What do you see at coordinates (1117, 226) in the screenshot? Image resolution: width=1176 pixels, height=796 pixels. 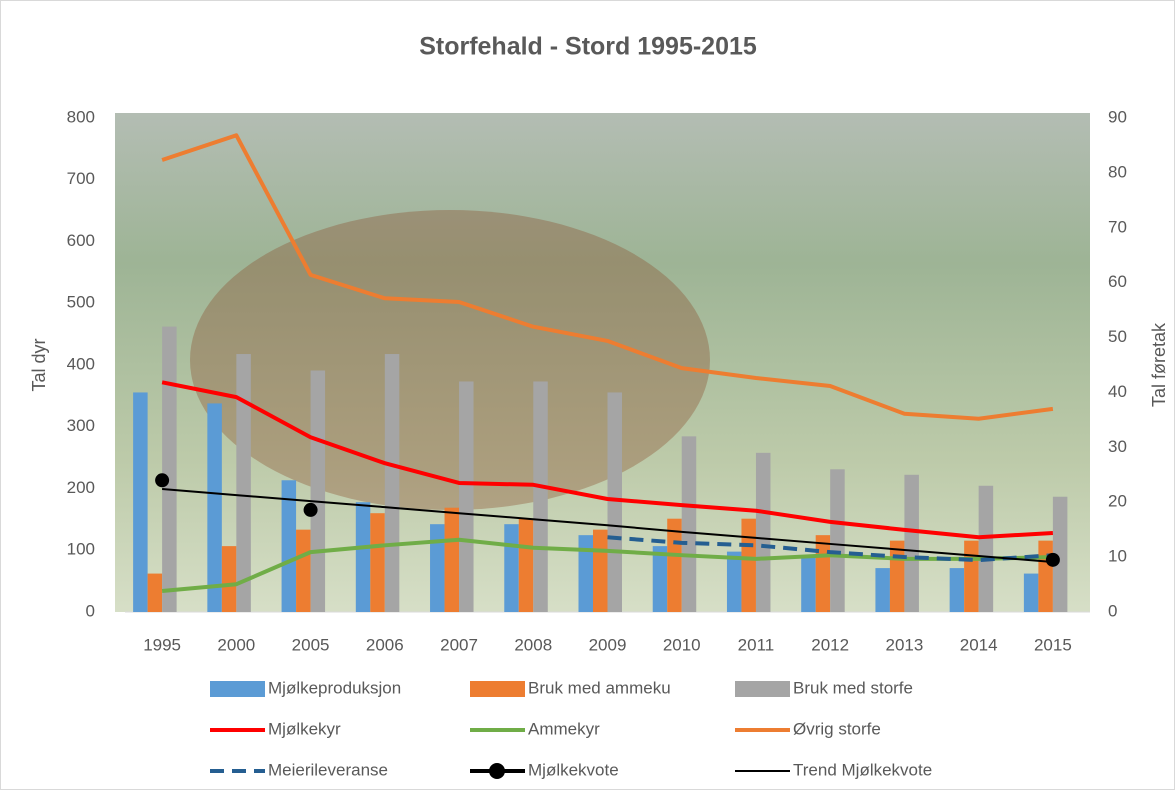 I see `y2-tick-label: 70` at bounding box center [1117, 226].